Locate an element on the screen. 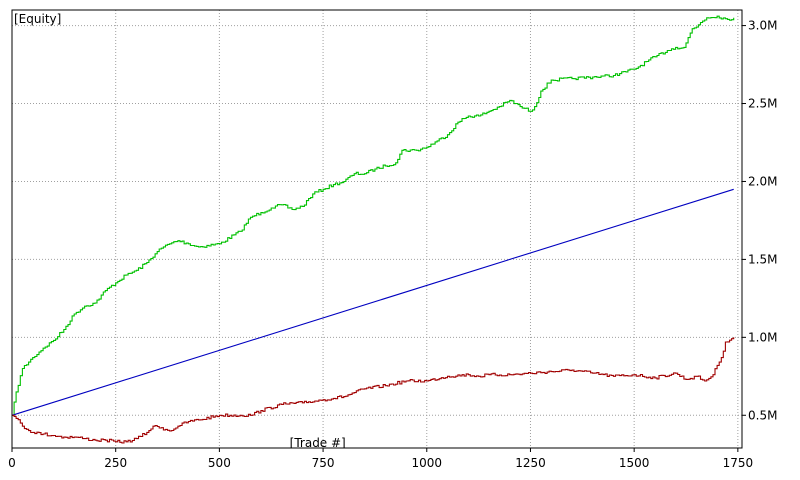  x-tick-label: 1250 is located at coordinates (530, 463).